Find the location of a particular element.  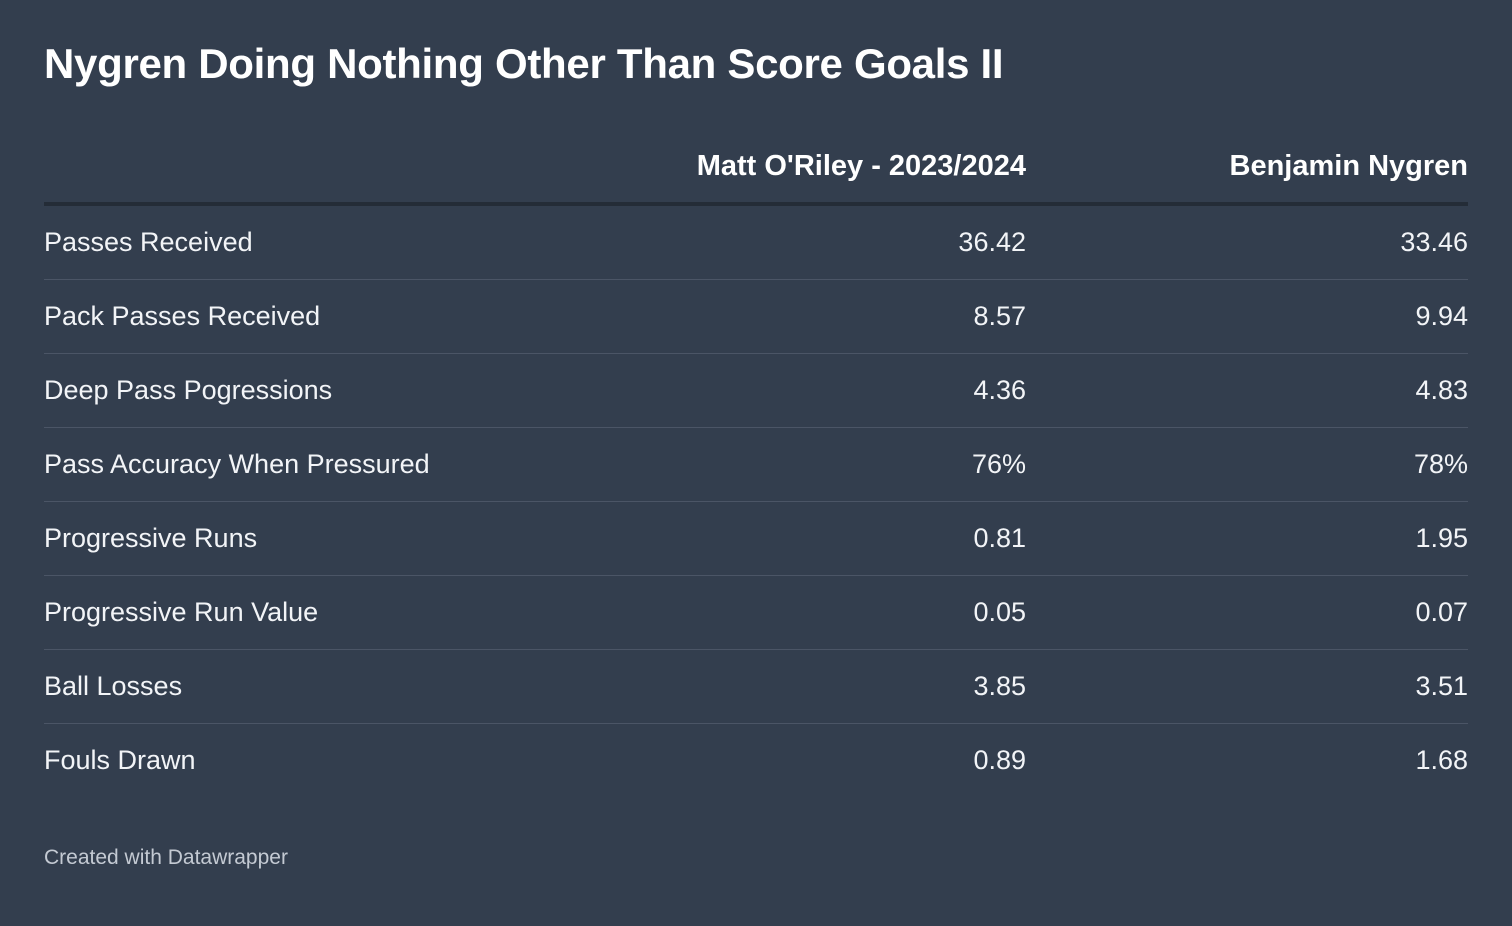

row-label: Ball Losses is located at coordinates (364, 686).